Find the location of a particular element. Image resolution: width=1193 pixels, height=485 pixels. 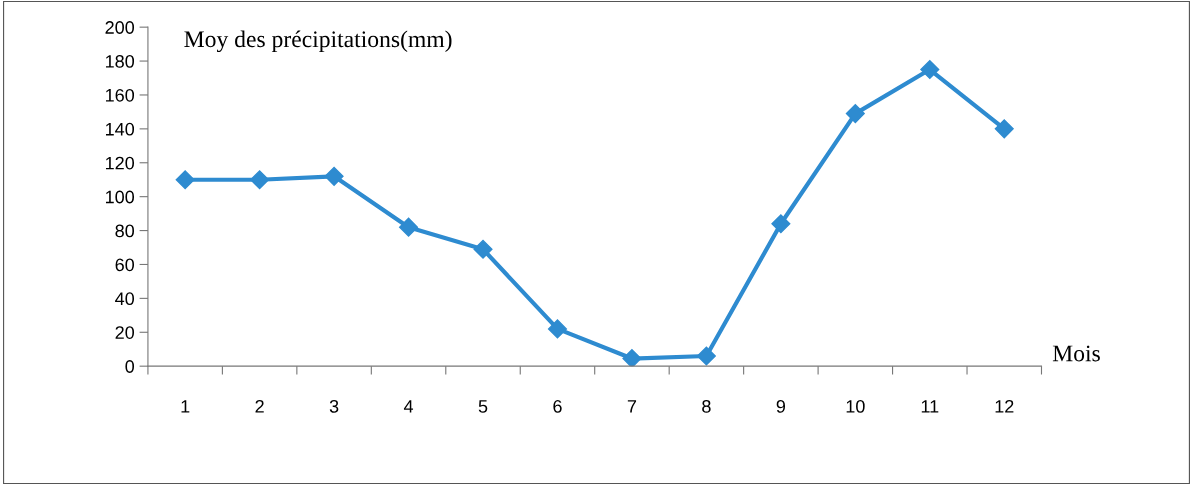

x-tick-label: 10 is located at coordinates (855, 406).